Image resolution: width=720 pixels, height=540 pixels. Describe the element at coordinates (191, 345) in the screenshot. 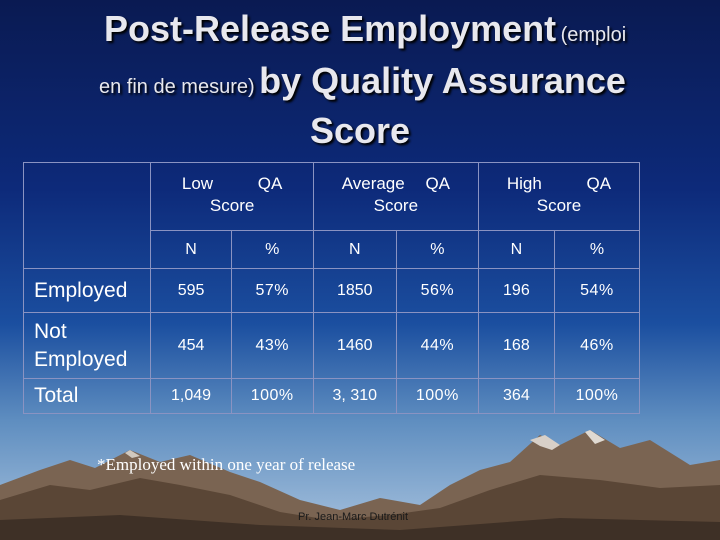

I see `table-cell: 454` at that location.